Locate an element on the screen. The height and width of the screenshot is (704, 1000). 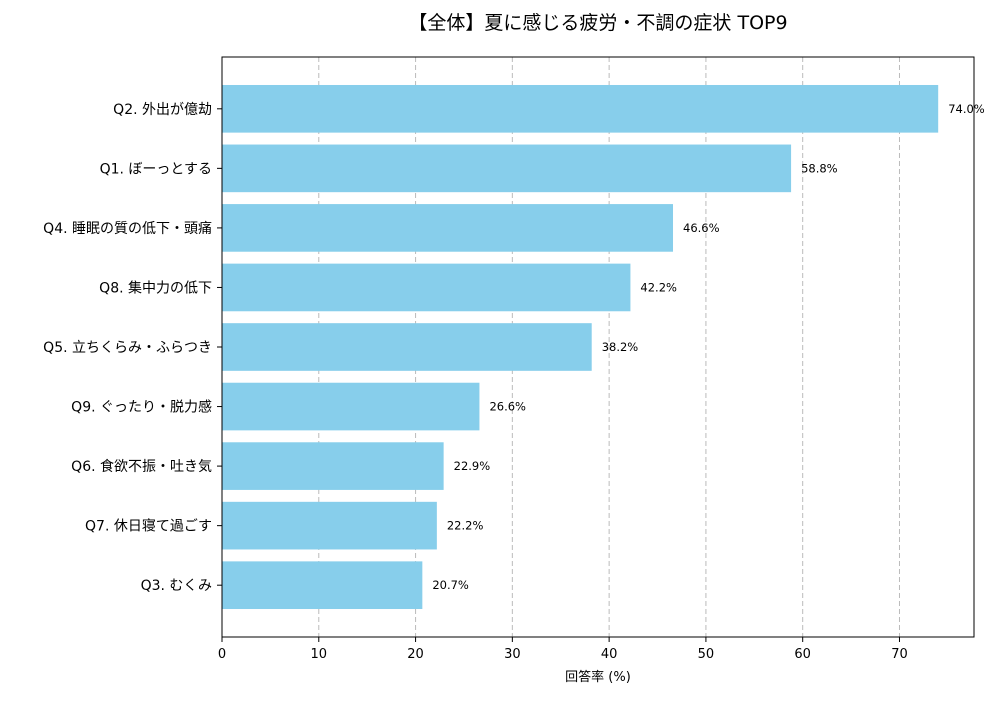
x-tick-label: 60 is located at coordinates (802, 654).